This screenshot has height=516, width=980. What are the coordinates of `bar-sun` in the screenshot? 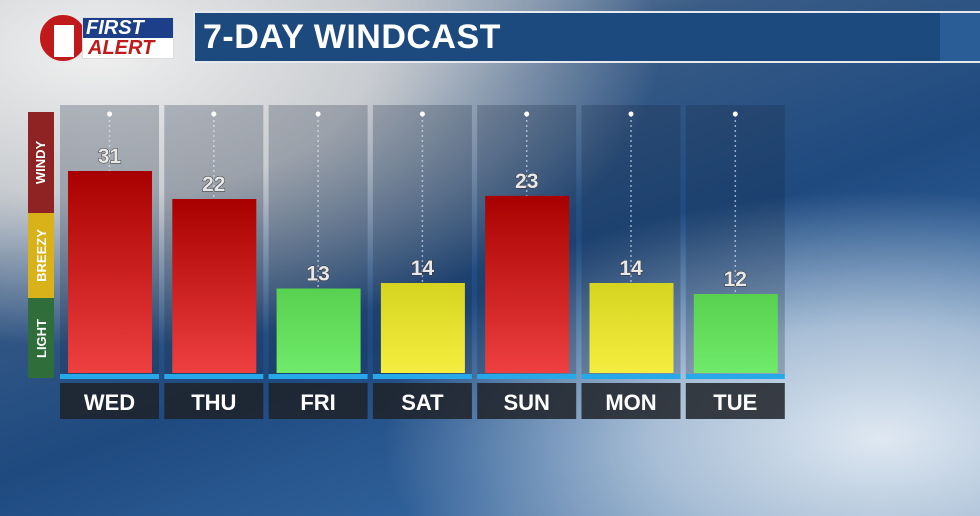 It's located at (527, 284).